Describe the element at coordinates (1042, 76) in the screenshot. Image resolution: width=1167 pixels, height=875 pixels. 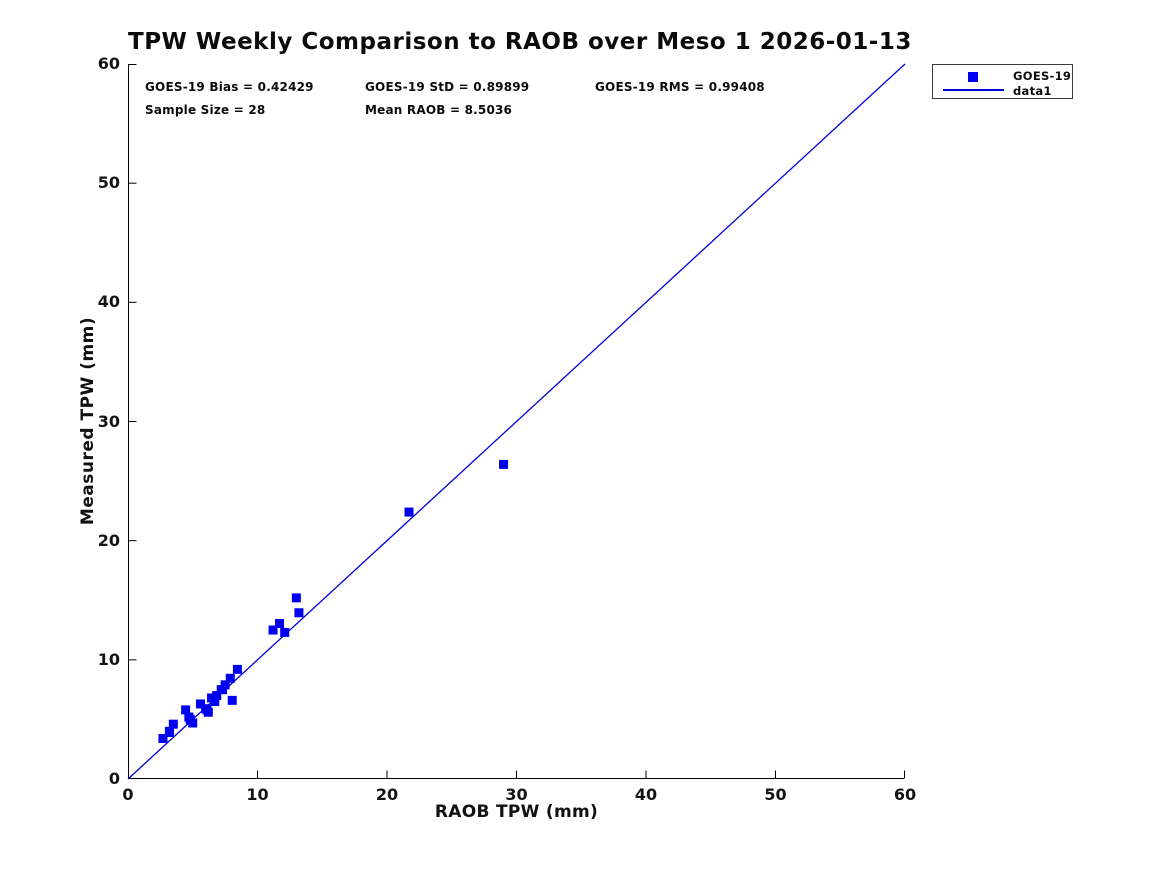
I see `legend-label-goes19: GOES-19` at that location.